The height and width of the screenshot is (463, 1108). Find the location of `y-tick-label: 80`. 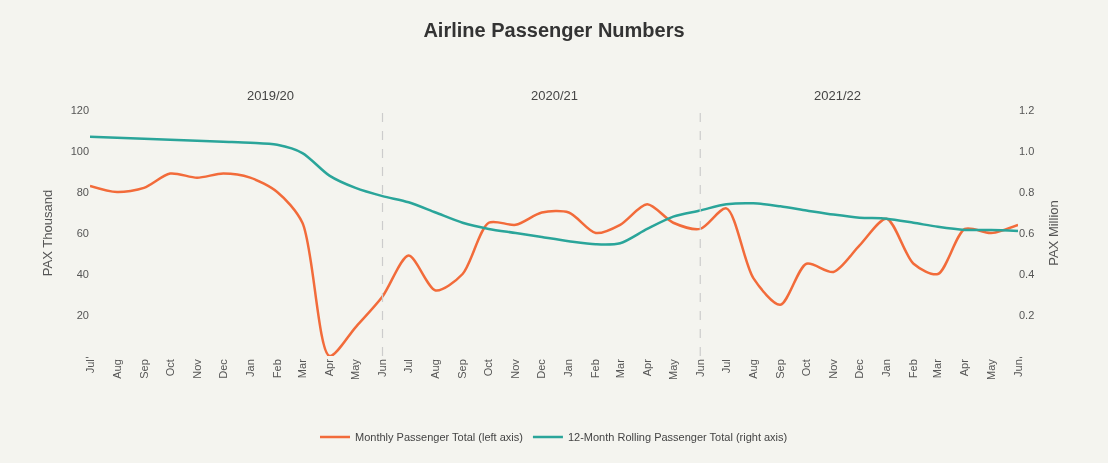

y-tick-label: 80 is located at coordinates (82, 191).